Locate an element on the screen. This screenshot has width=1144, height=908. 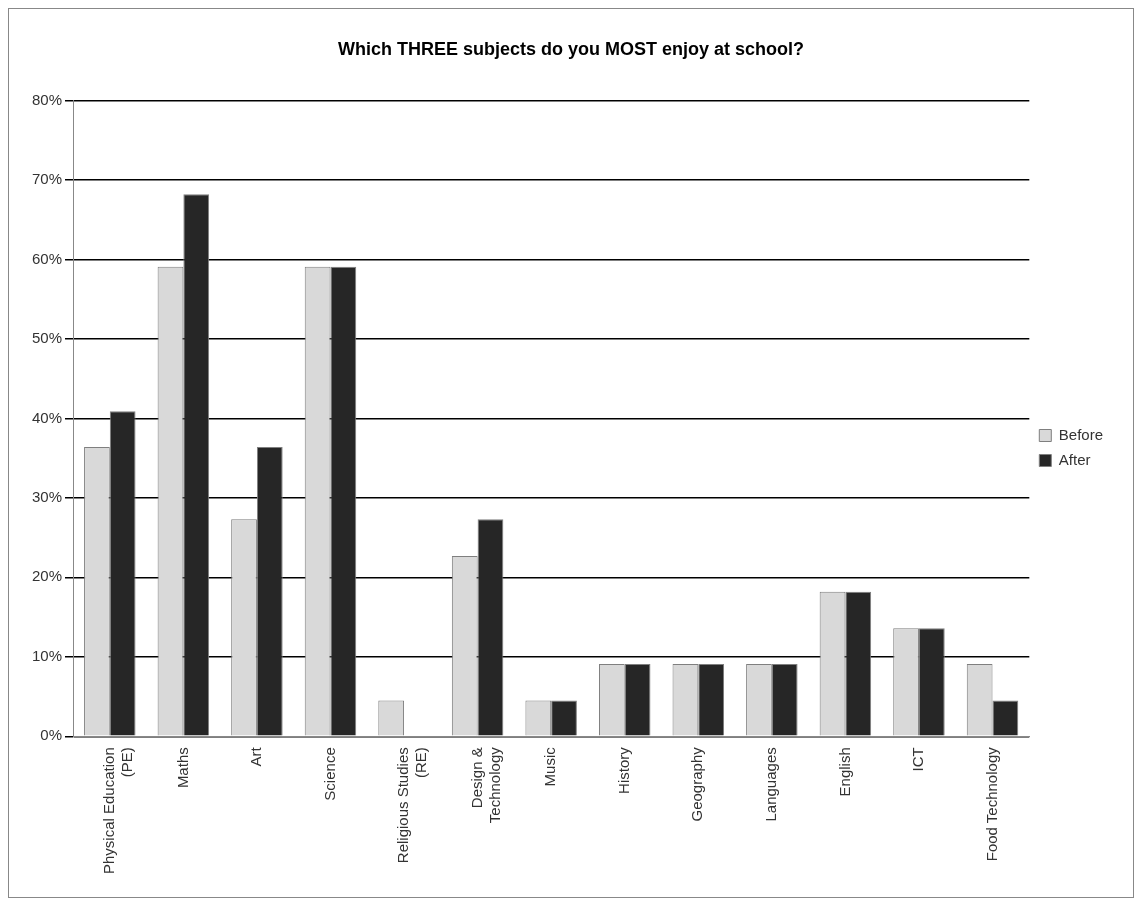
x-tick-label: Physical Education (PE) is located at coordinates (117, 811).